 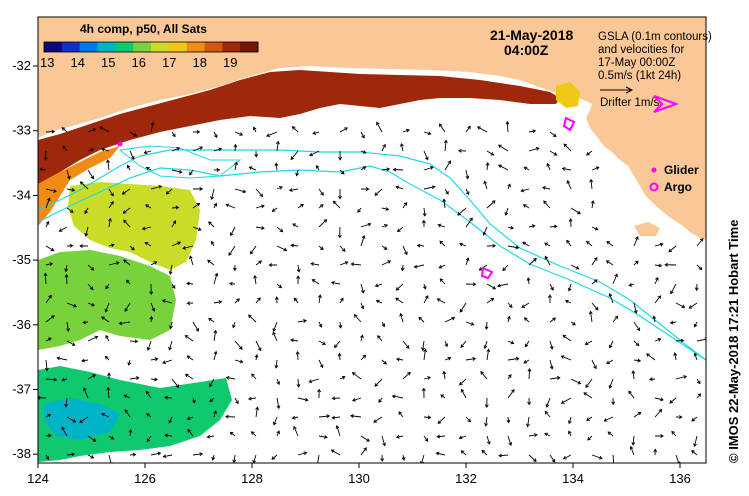 What do you see at coordinates (681, 170) in the screenshot?
I see `glider-legend-label: Glider` at bounding box center [681, 170].